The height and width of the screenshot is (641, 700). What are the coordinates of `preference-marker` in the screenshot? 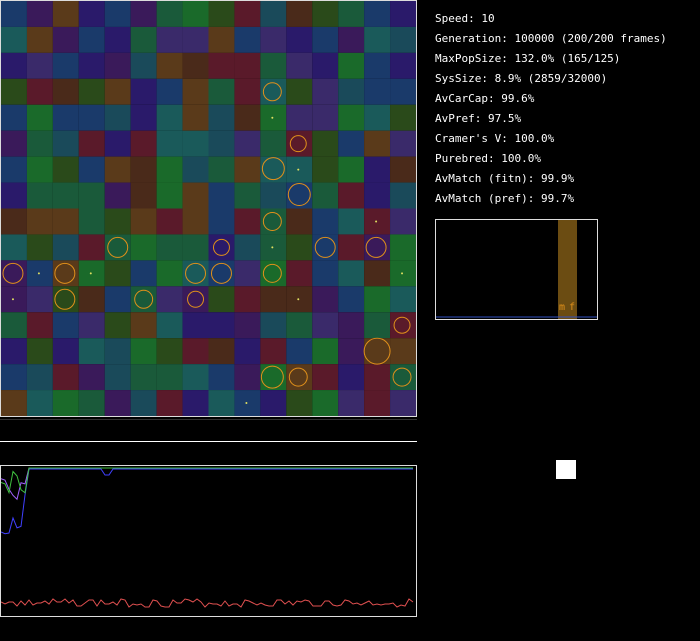 It's located at (566, 469).